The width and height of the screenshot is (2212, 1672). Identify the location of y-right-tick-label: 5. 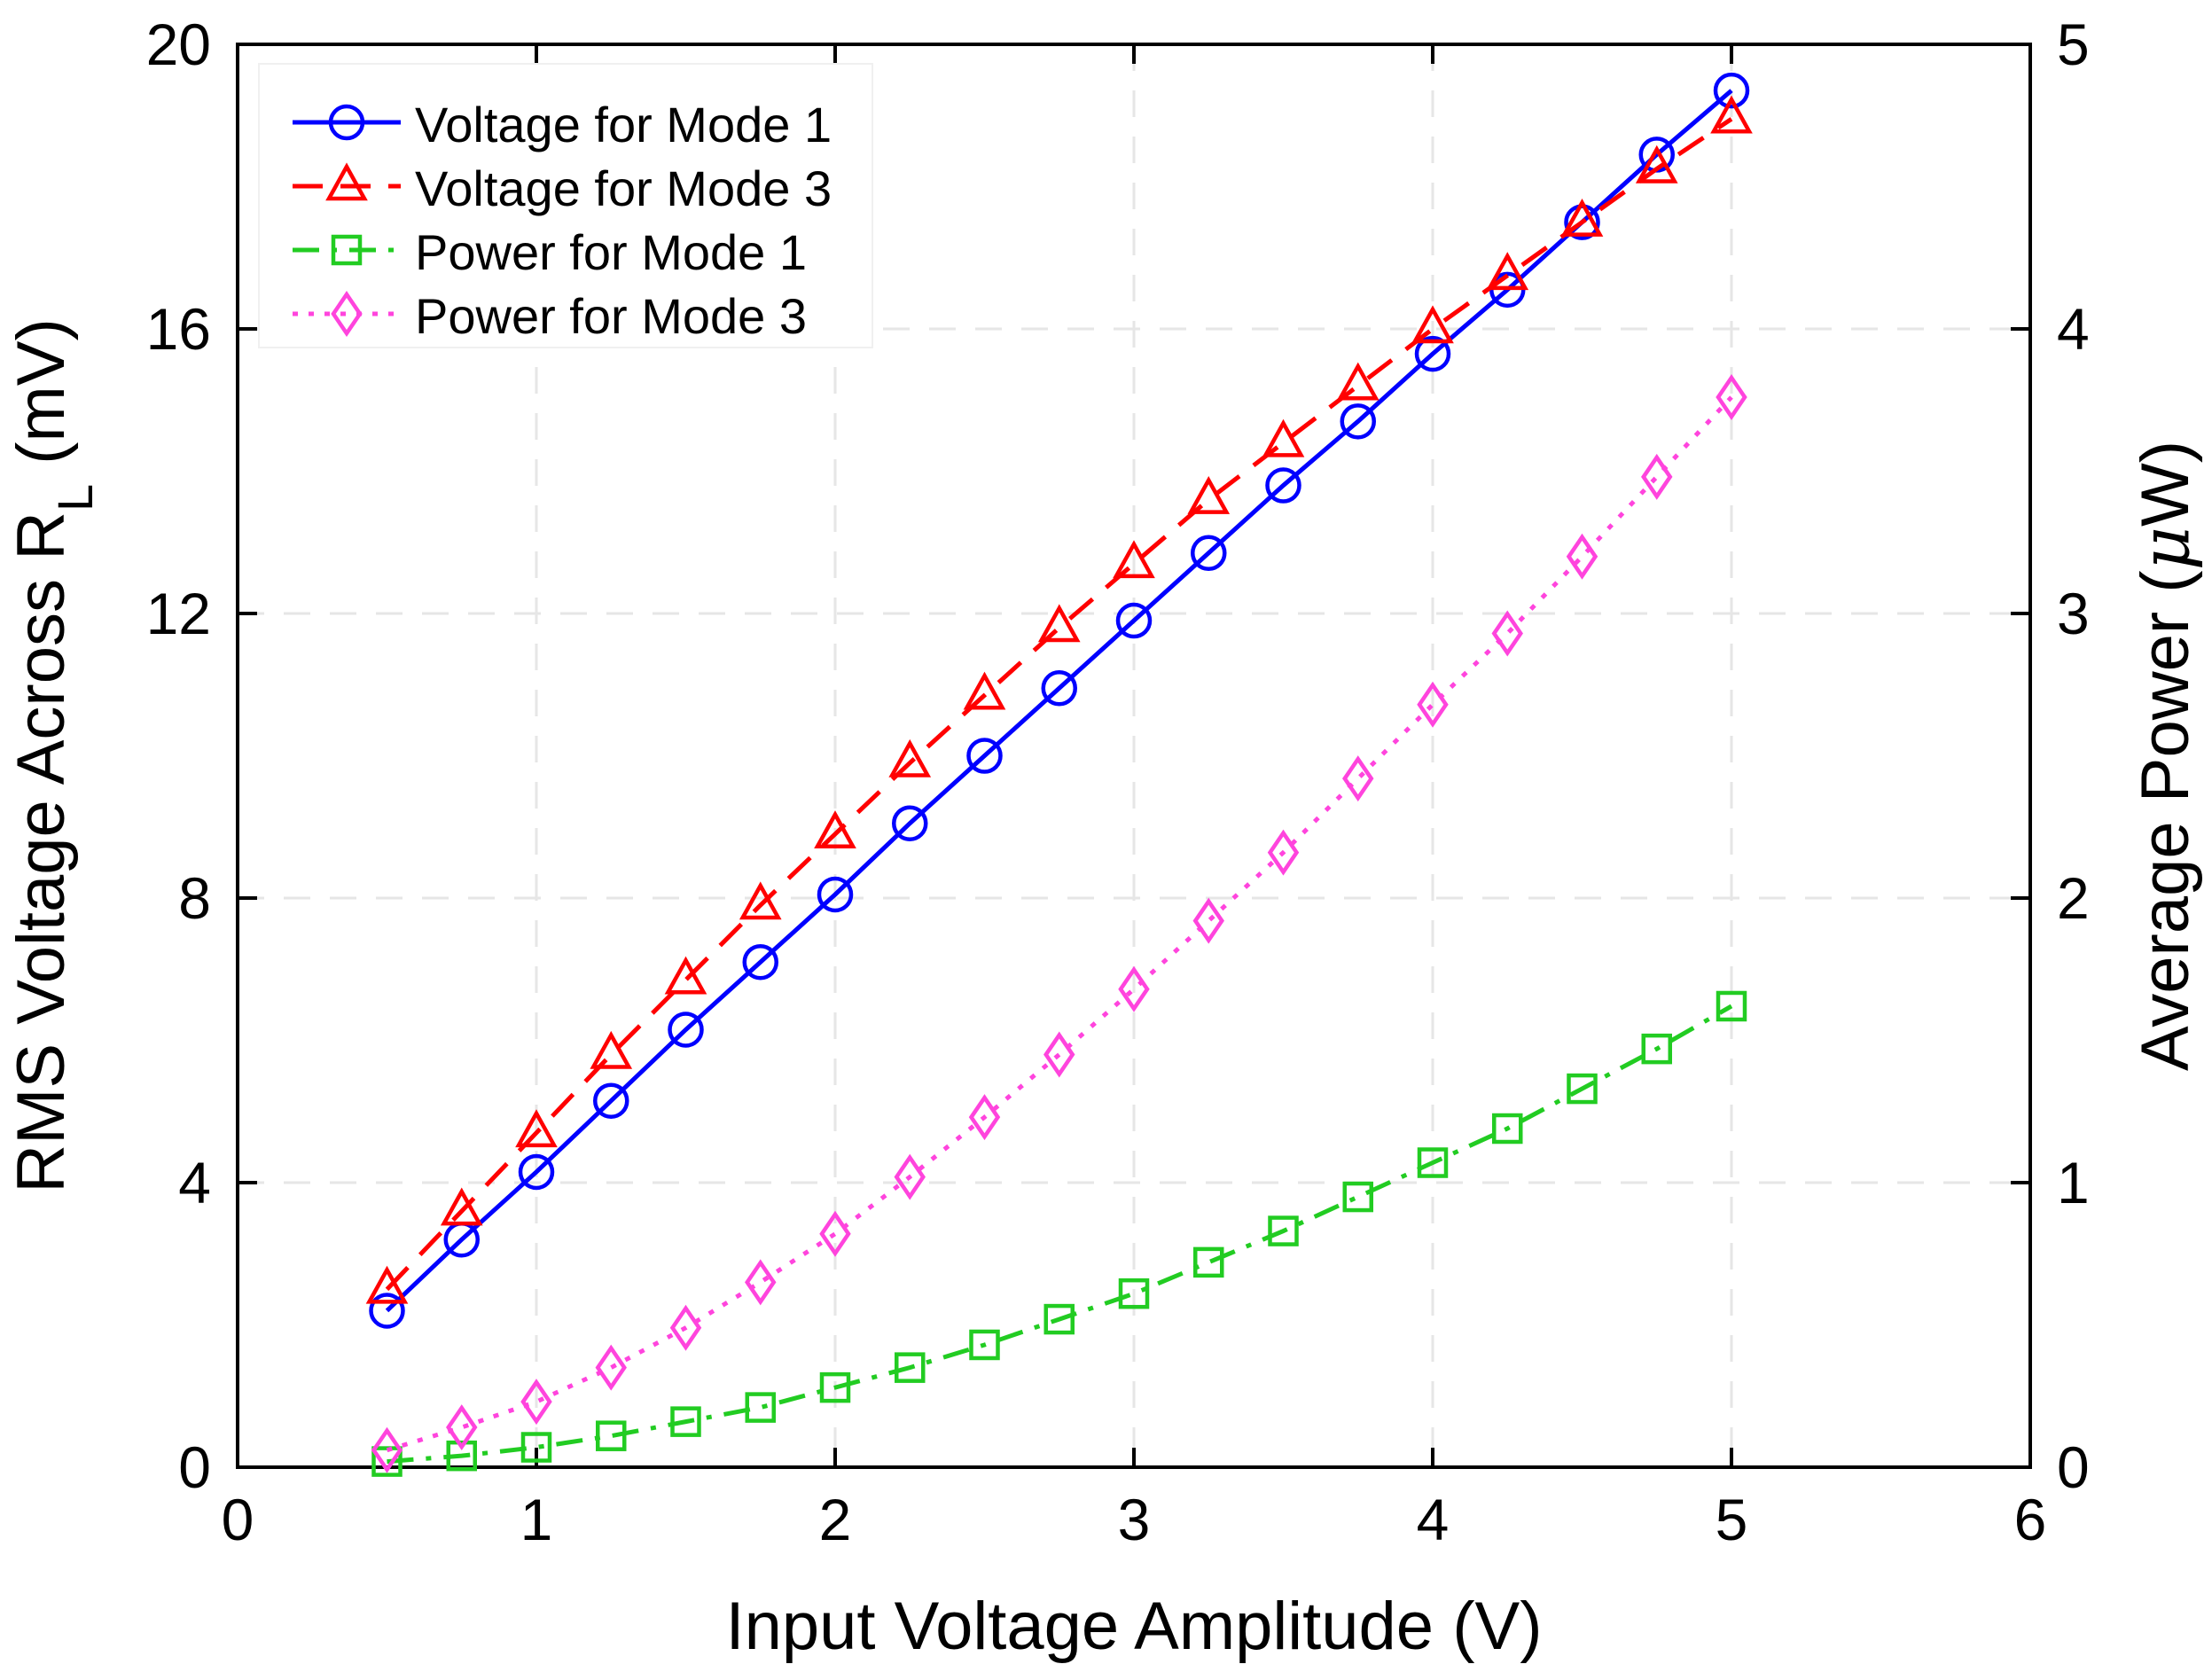
(2074, 44).